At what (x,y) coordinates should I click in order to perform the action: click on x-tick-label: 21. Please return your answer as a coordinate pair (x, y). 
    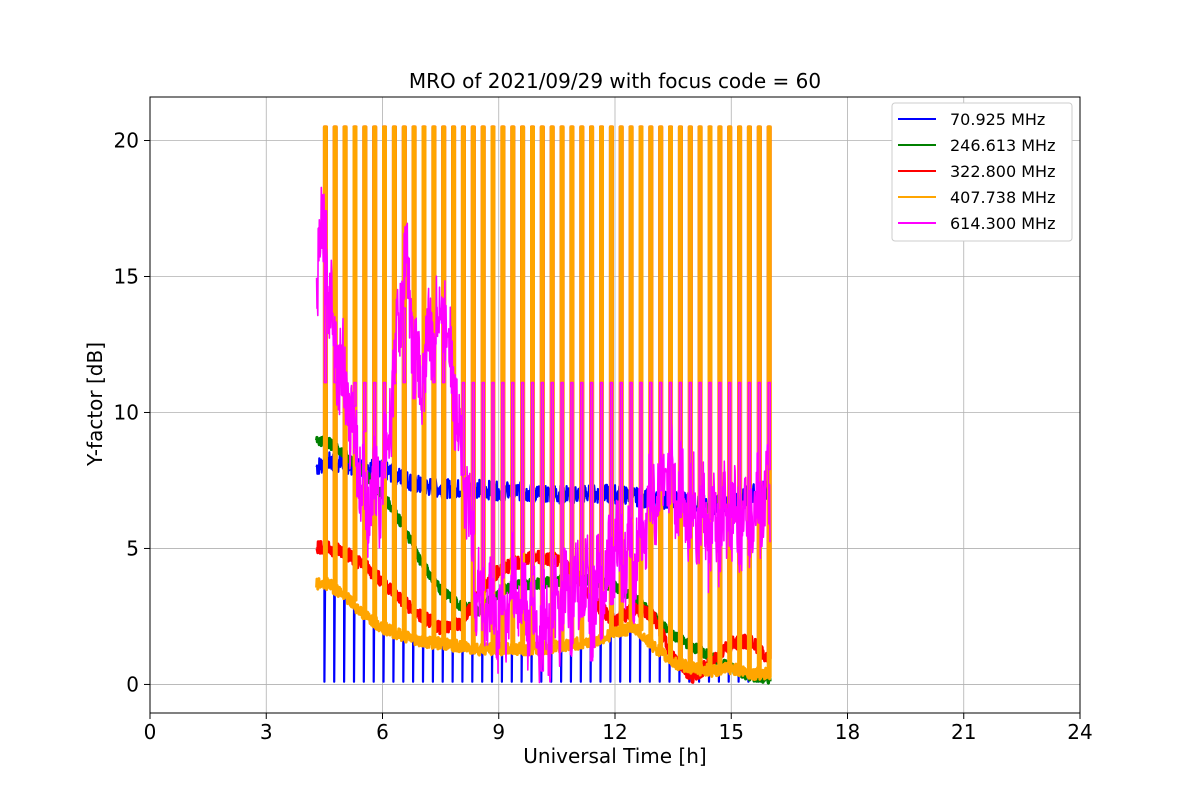
    Looking at the image, I should click on (963, 732).